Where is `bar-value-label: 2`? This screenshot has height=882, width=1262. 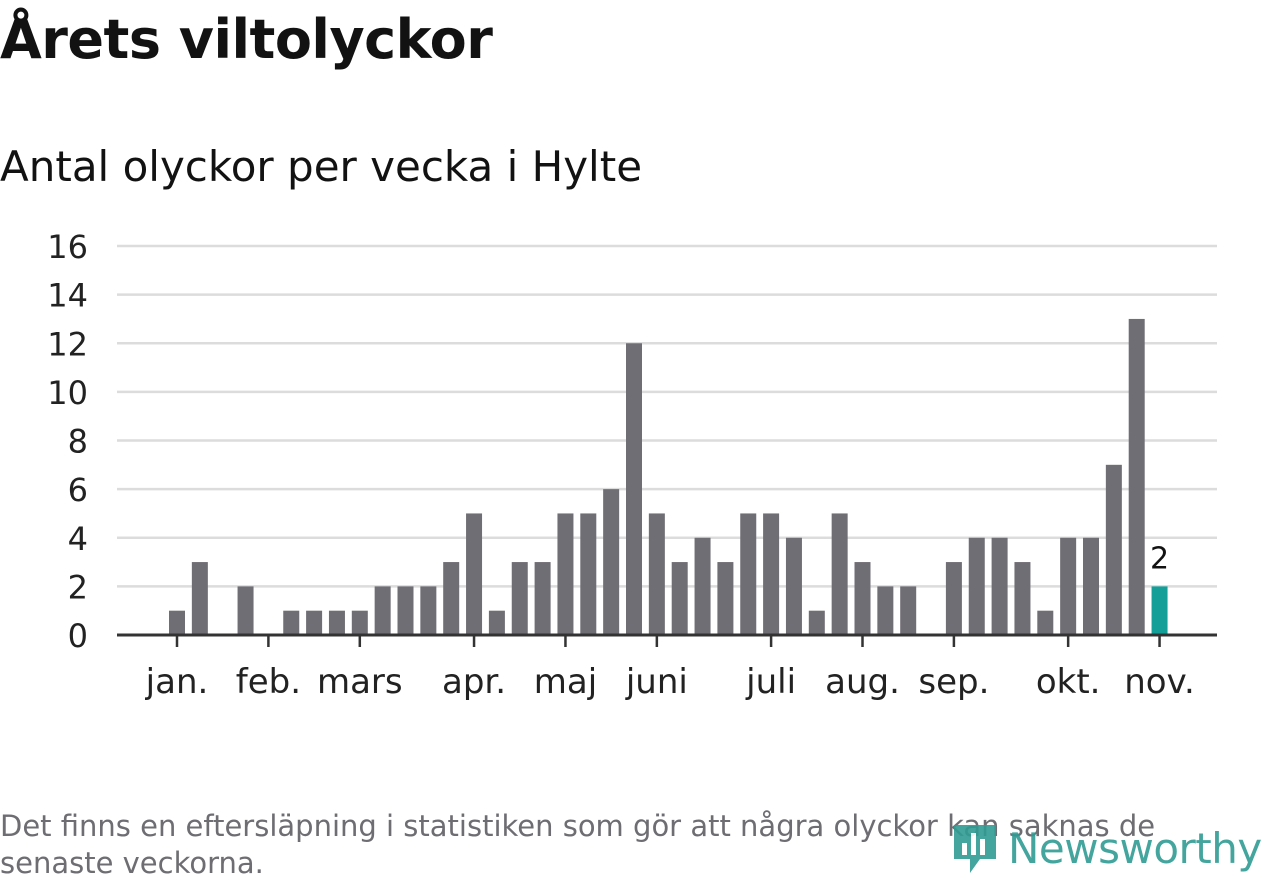
bar-value-label: 2 is located at coordinates (1159, 558).